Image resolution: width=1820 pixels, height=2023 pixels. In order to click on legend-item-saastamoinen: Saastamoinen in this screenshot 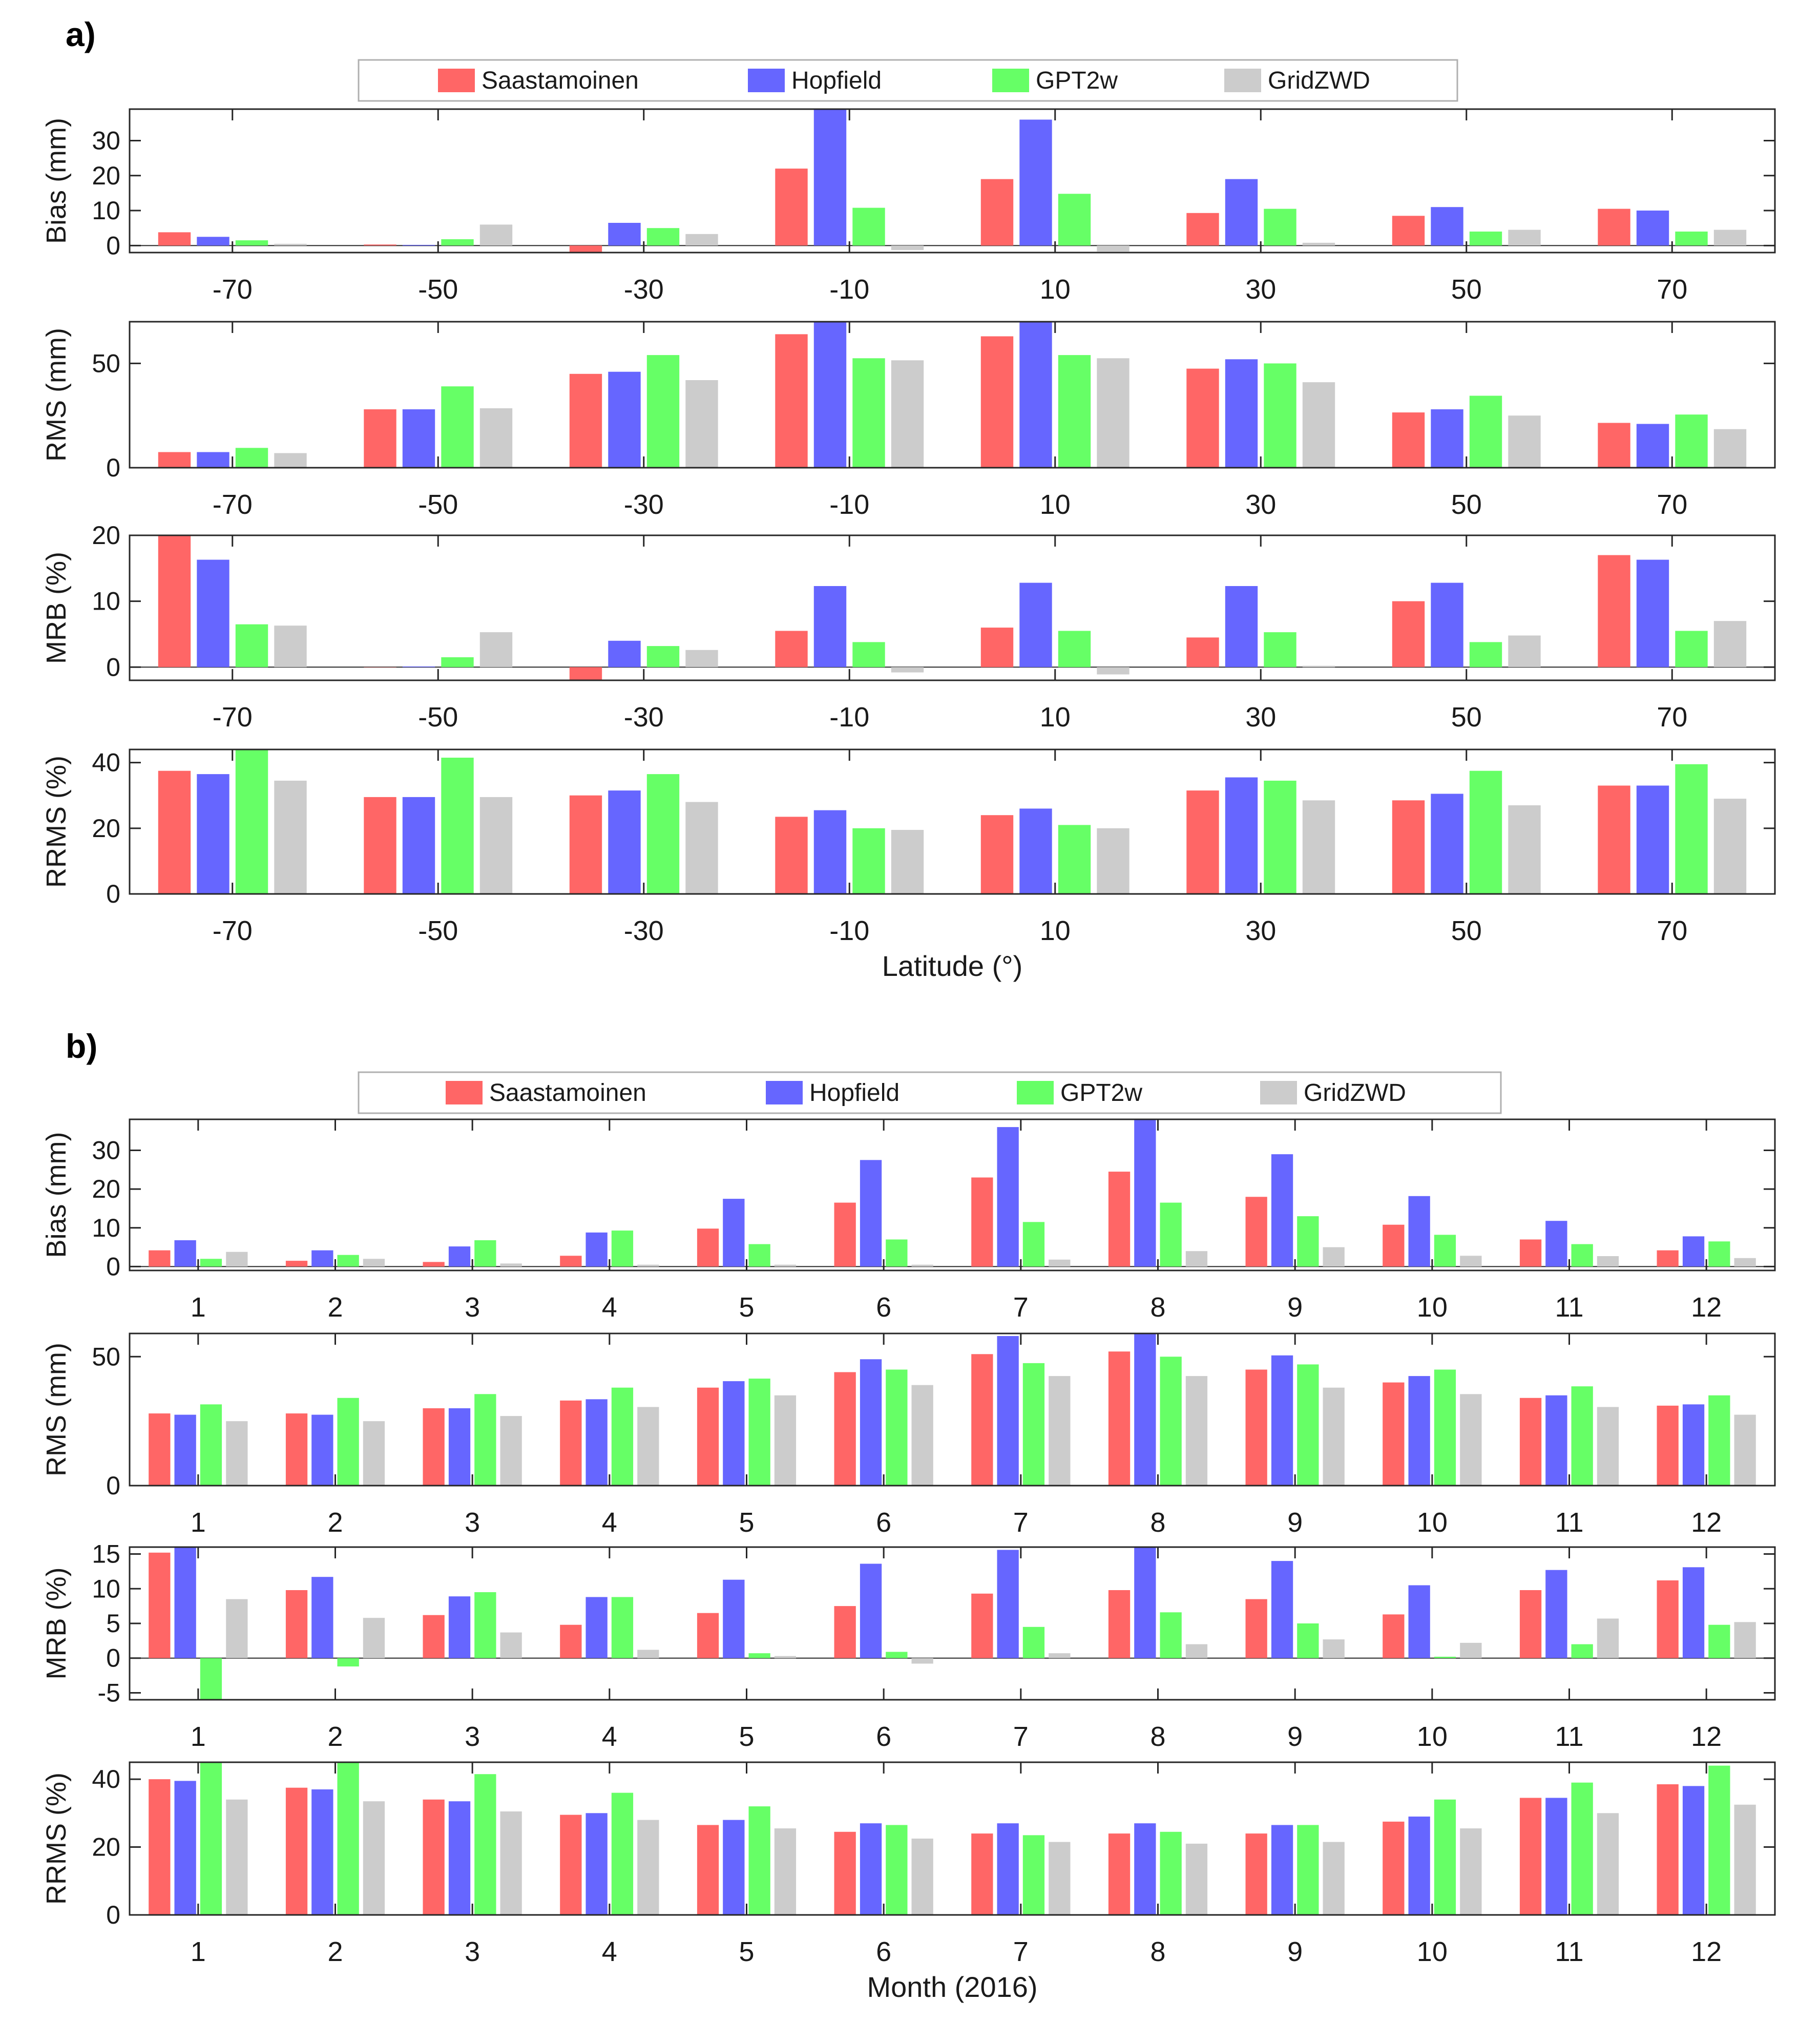, I will do `click(546, 1093)`.